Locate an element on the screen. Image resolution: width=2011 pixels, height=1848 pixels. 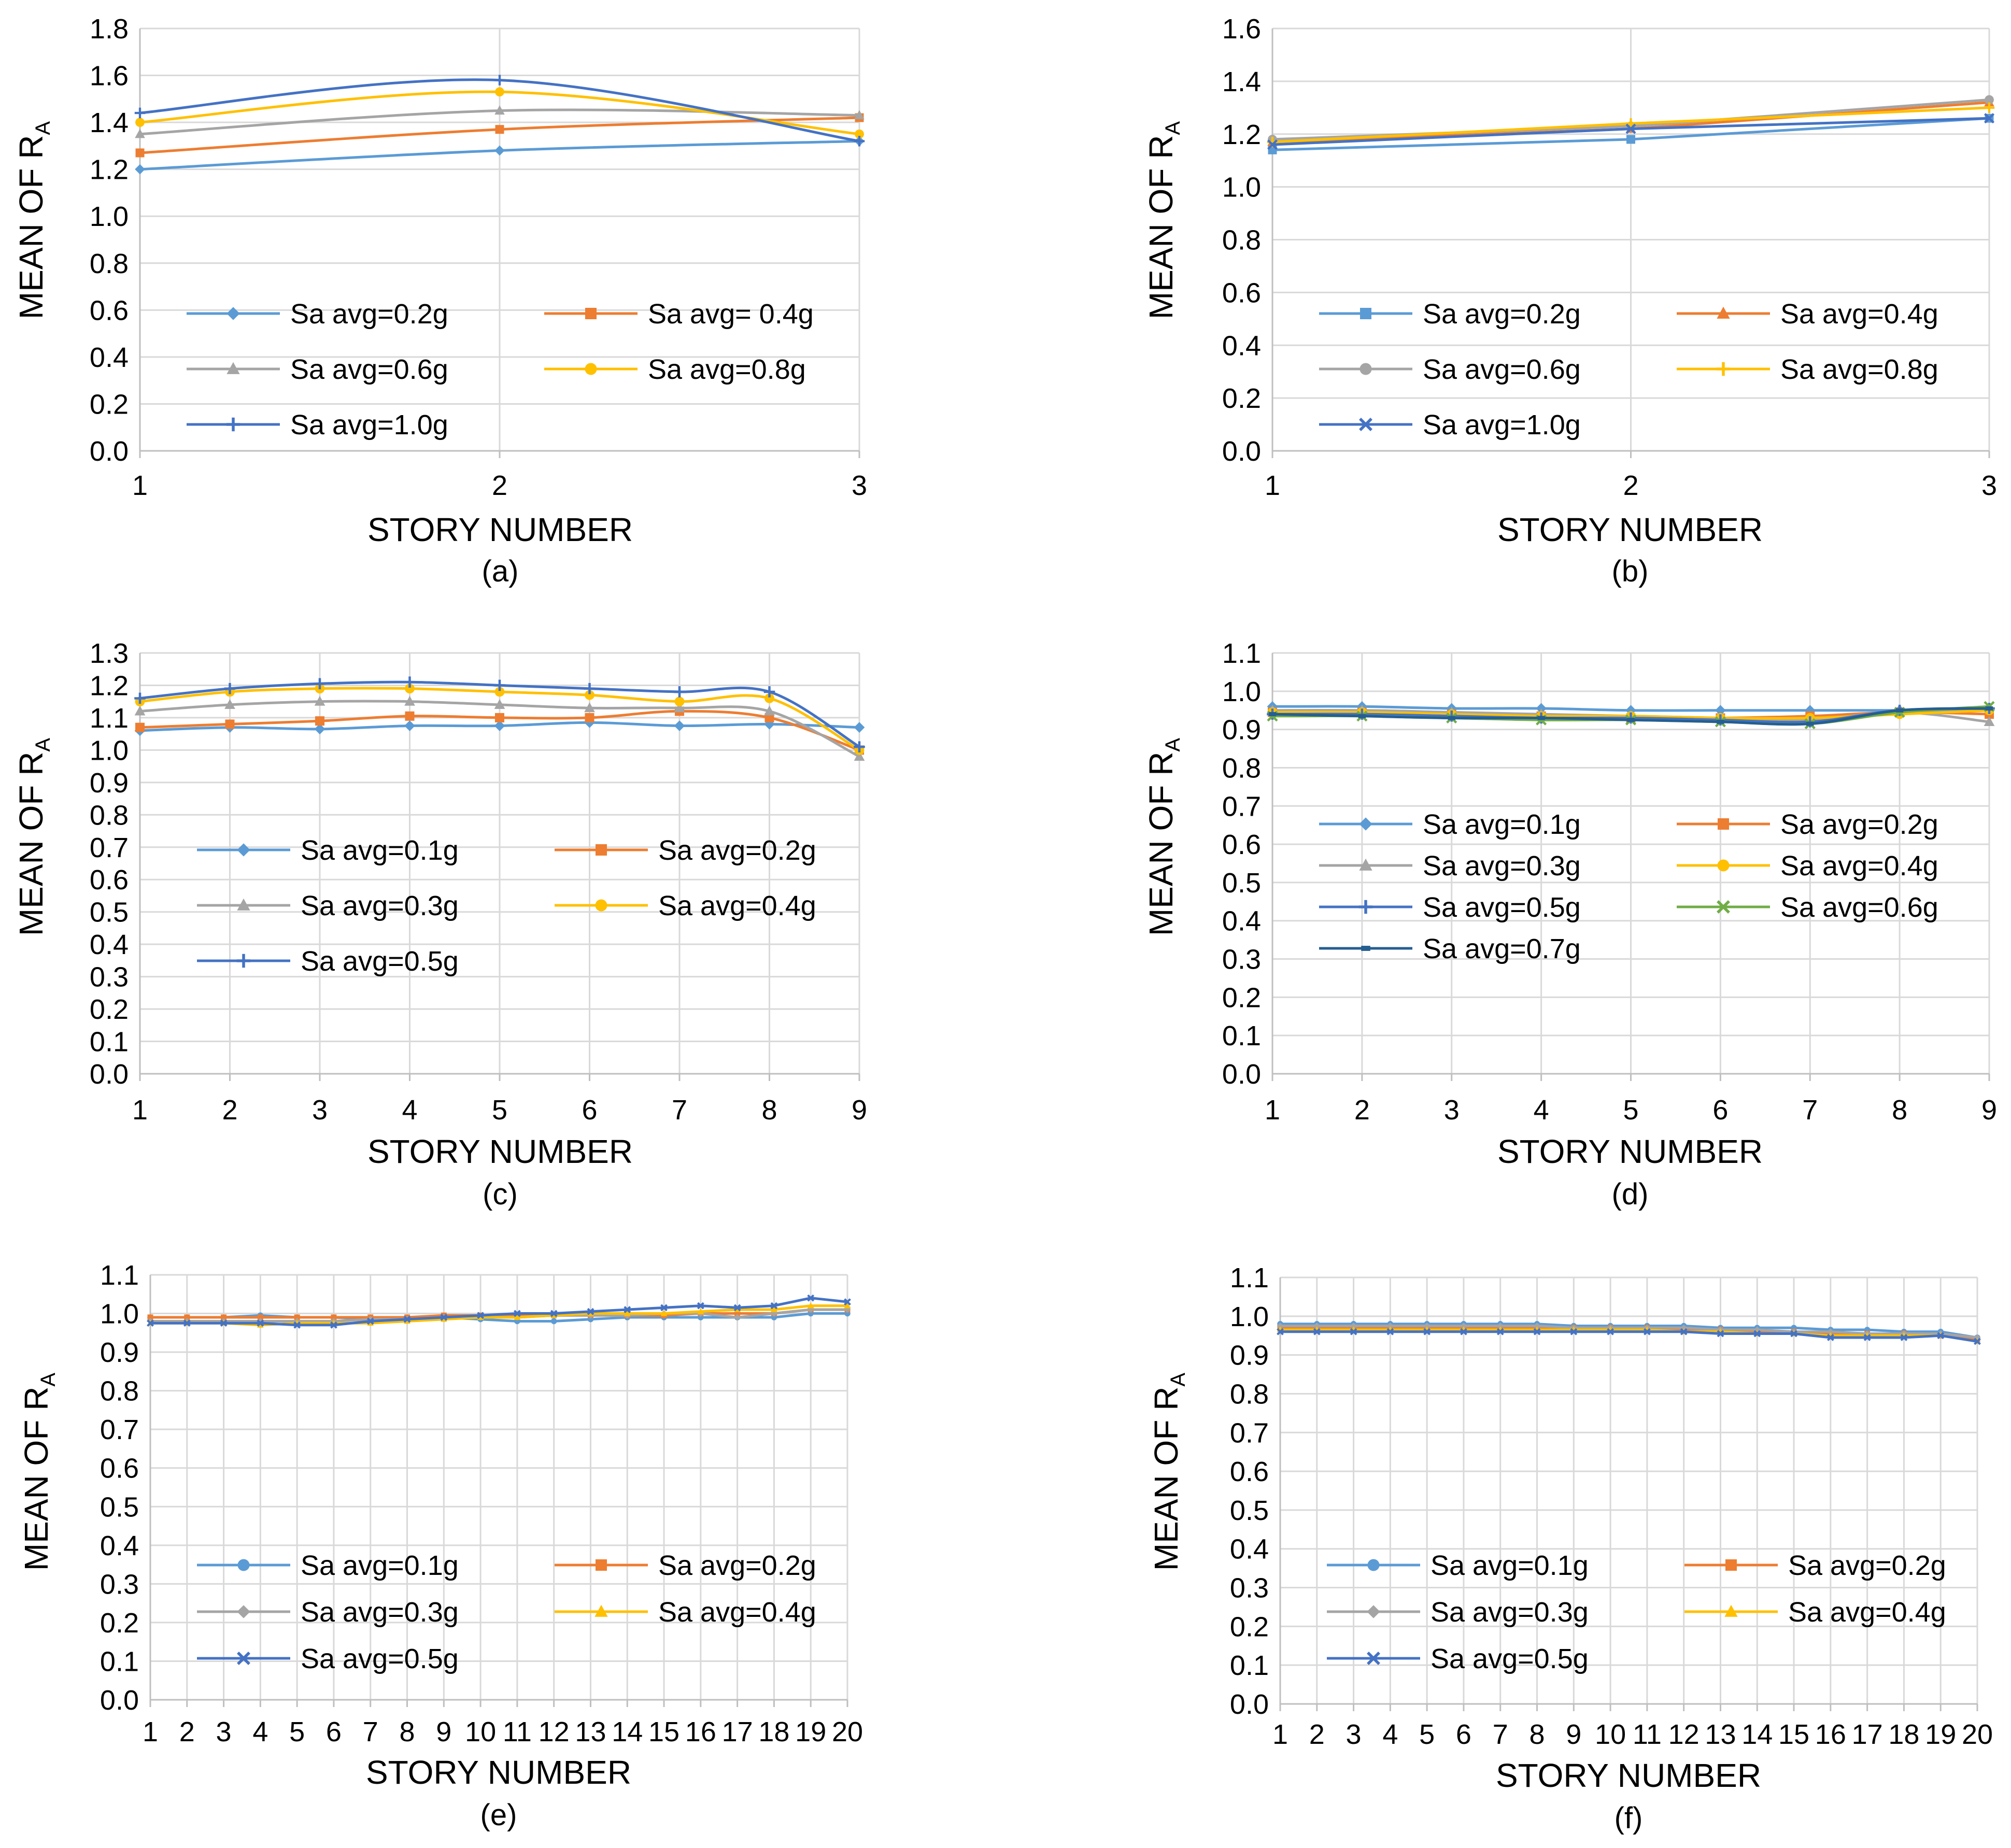
y-tick-label: 0.6 is located at coordinates (109, 310).